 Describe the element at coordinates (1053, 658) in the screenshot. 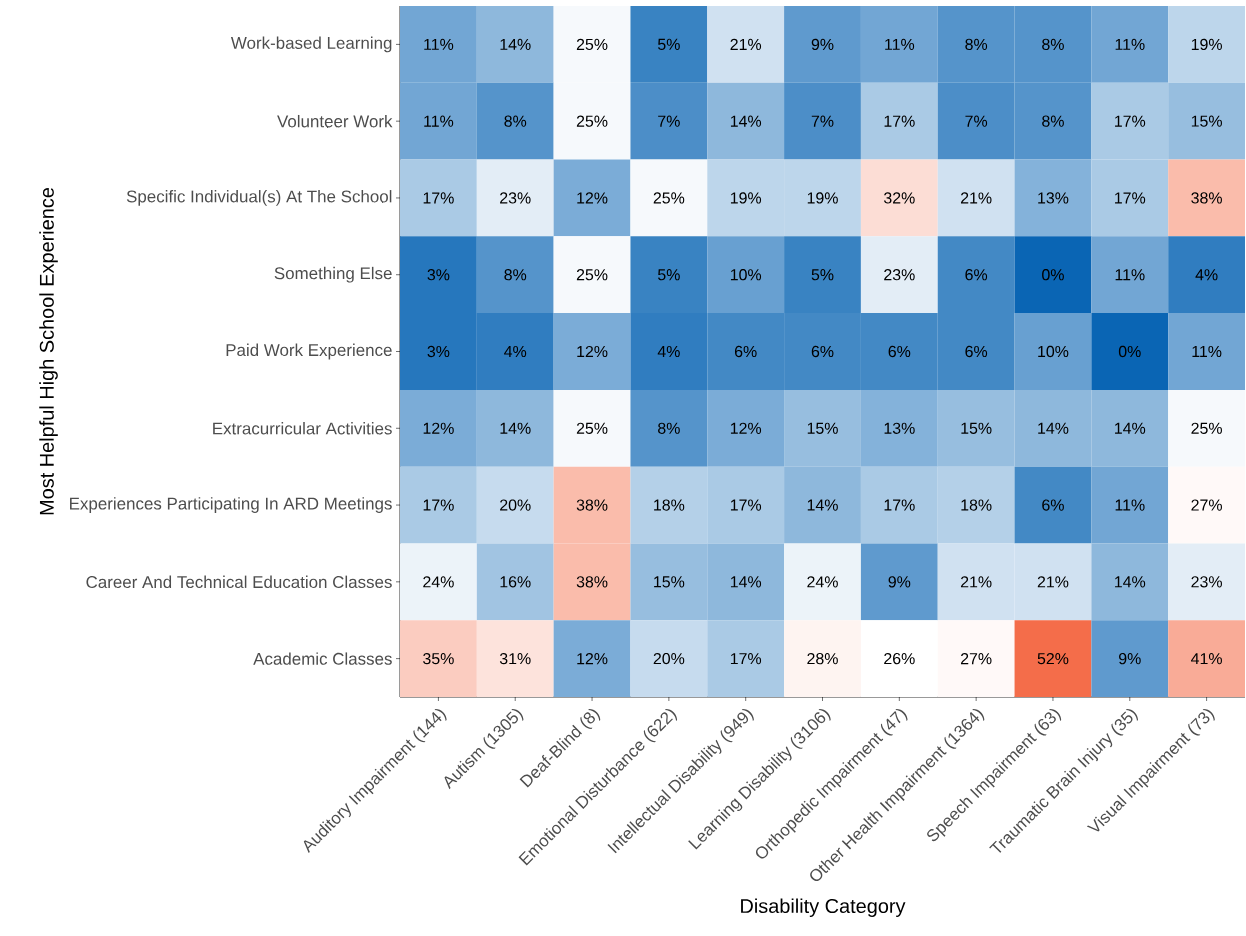

I see `data-label: 52%` at that location.